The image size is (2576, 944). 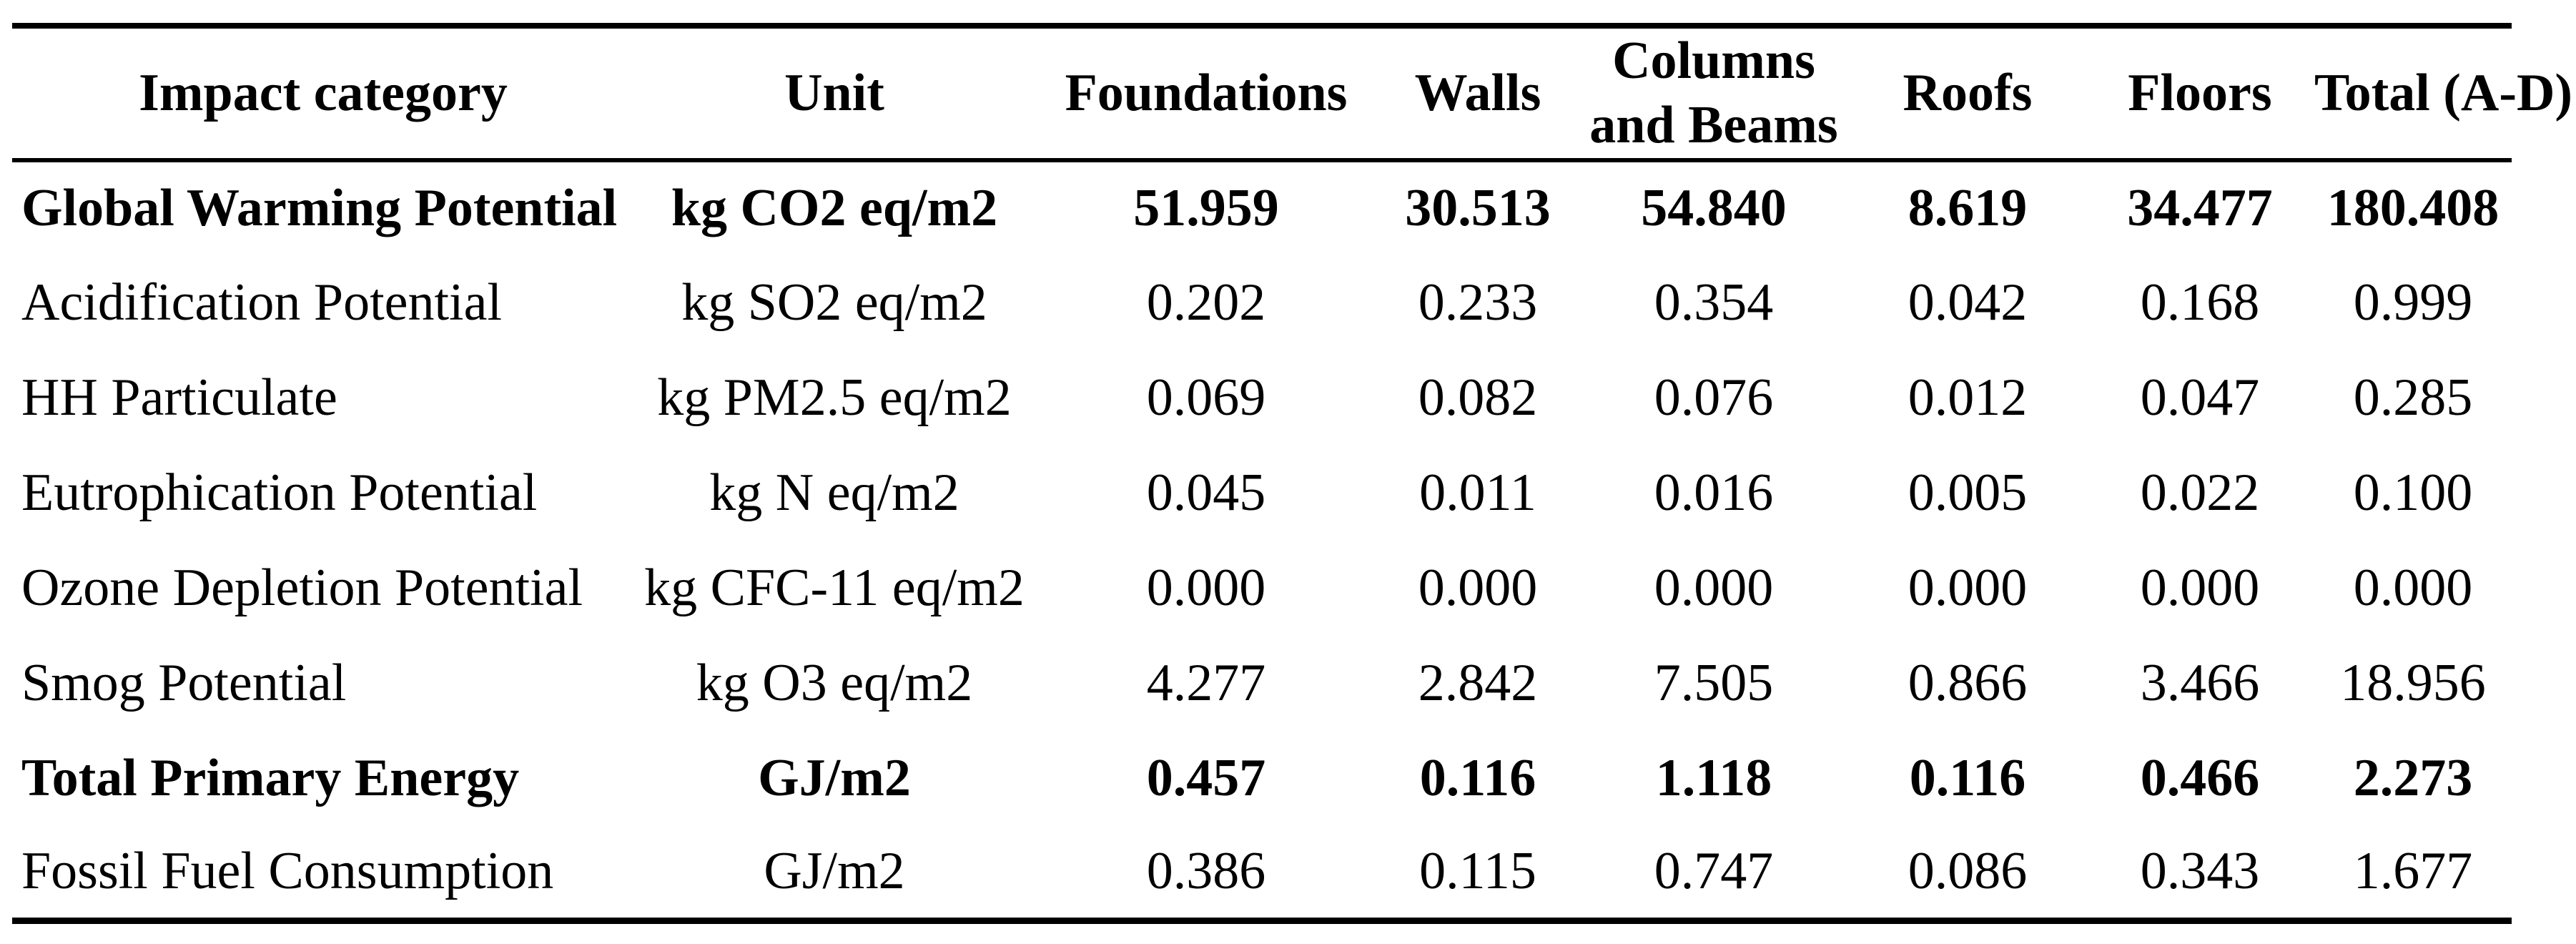 I want to click on column-header-foundations: Foundations, so click(x=1206, y=94).